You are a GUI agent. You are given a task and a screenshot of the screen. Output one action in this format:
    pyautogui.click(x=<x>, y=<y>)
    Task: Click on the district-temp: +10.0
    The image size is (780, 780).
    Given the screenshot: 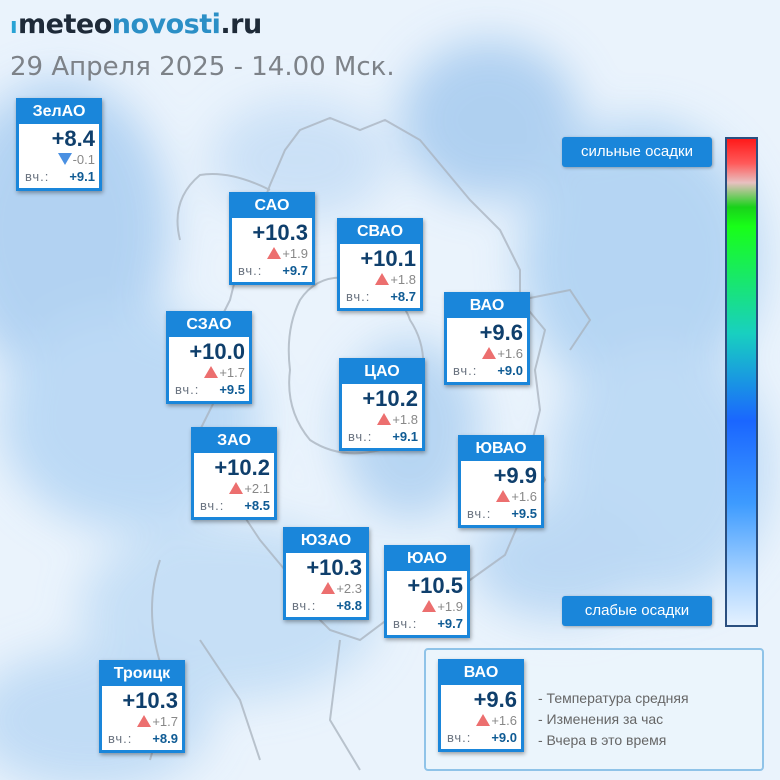 What is the action you would take?
    pyautogui.click(x=217, y=351)
    